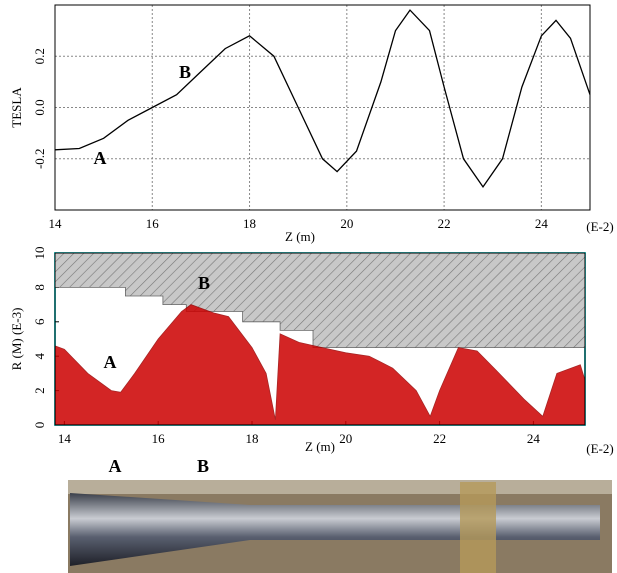  Describe the element at coordinates (39, 107) in the screenshot. I see `y-tick-label: 0.0` at that location.